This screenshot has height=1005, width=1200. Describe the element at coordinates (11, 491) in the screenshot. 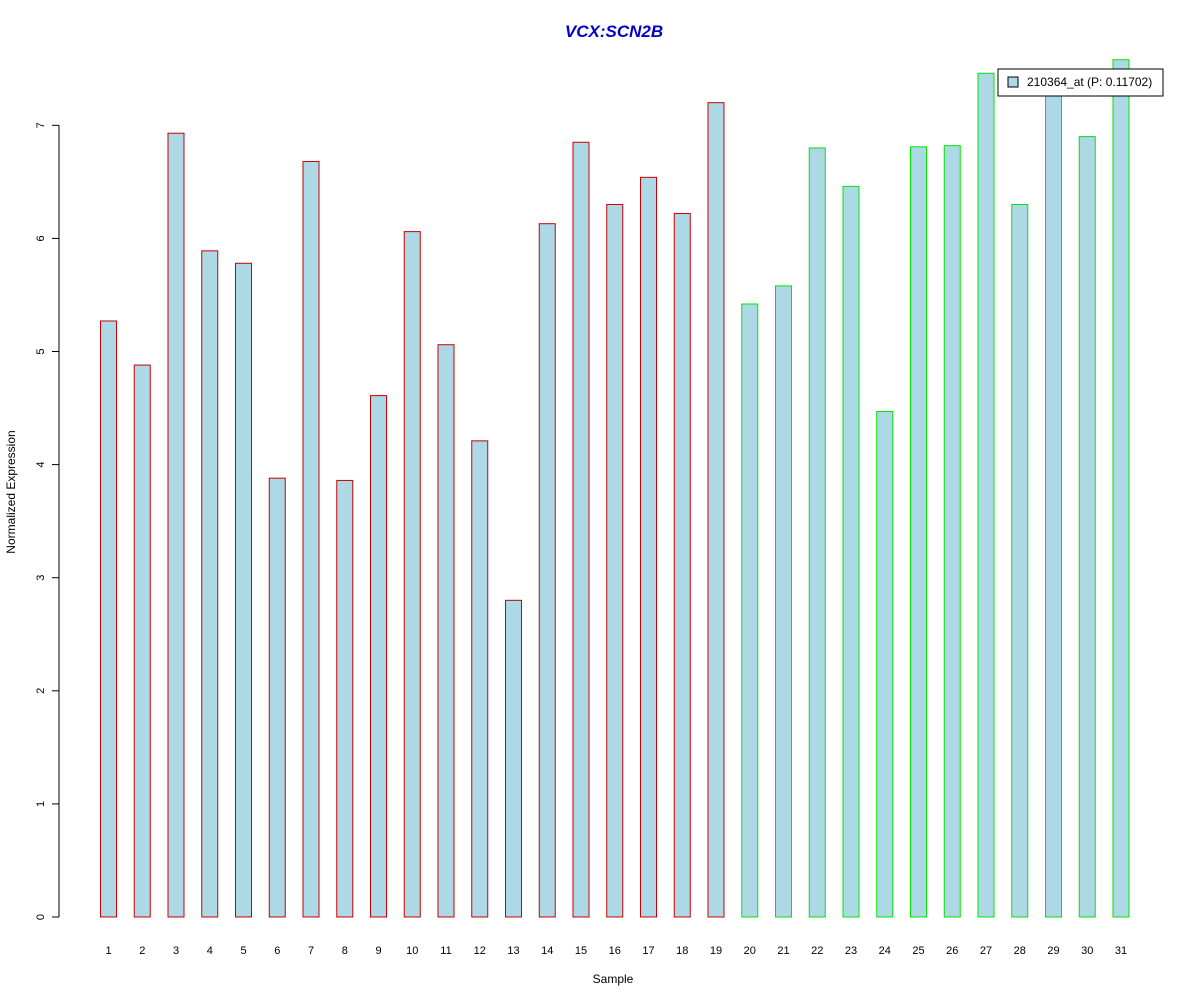

I see `y-axis-label: Normalized Expression` at that location.